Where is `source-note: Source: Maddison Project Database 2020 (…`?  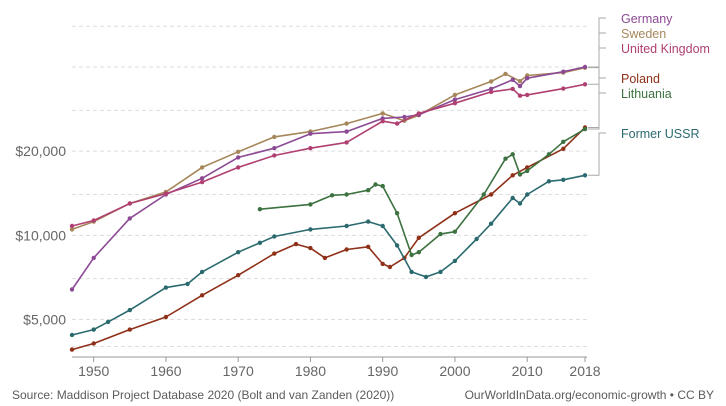 source-note: Source: Maddison Project Database 2020 (… is located at coordinates (203, 395).